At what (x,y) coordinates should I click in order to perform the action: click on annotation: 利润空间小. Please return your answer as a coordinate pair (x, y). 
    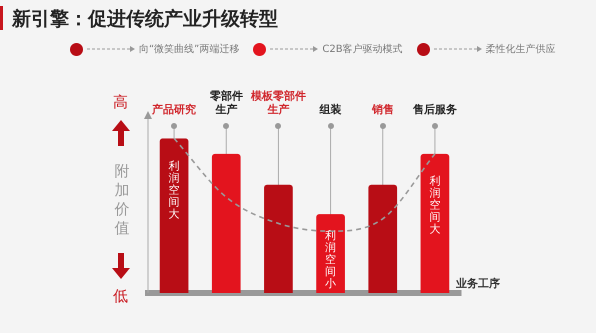
    Looking at the image, I should click on (330, 259).